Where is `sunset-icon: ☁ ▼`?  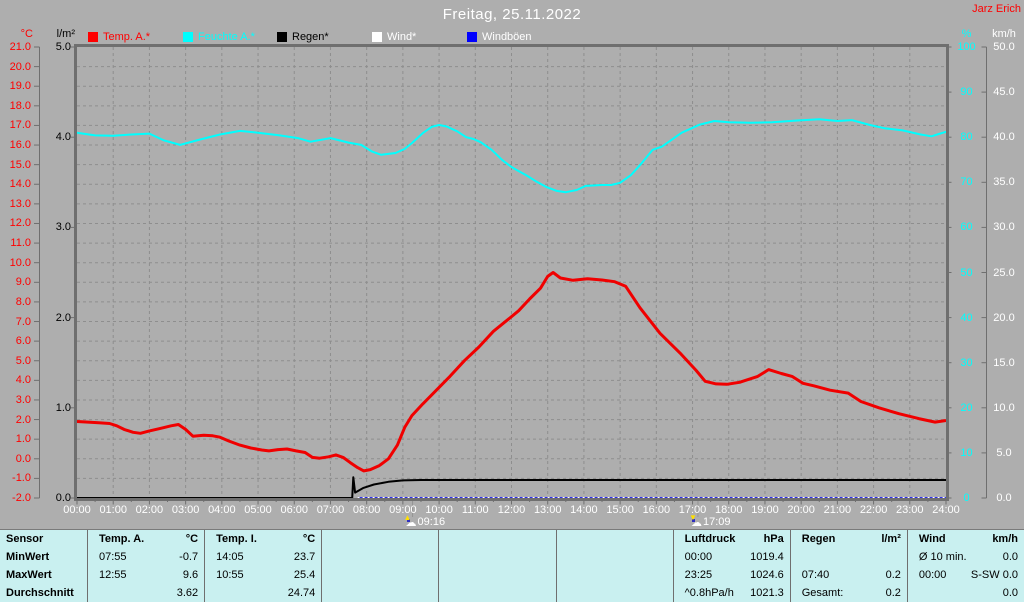 sunset-icon: ☁ ▼ is located at coordinates (695, 521).